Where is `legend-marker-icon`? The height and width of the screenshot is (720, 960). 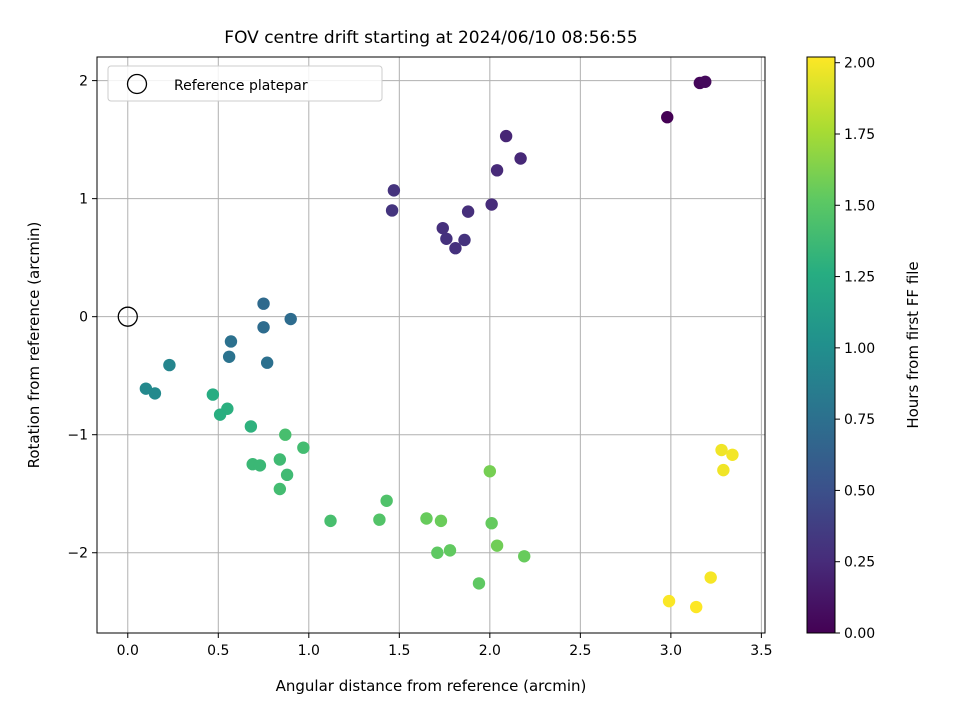
legend-marker-icon is located at coordinates (137, 84).